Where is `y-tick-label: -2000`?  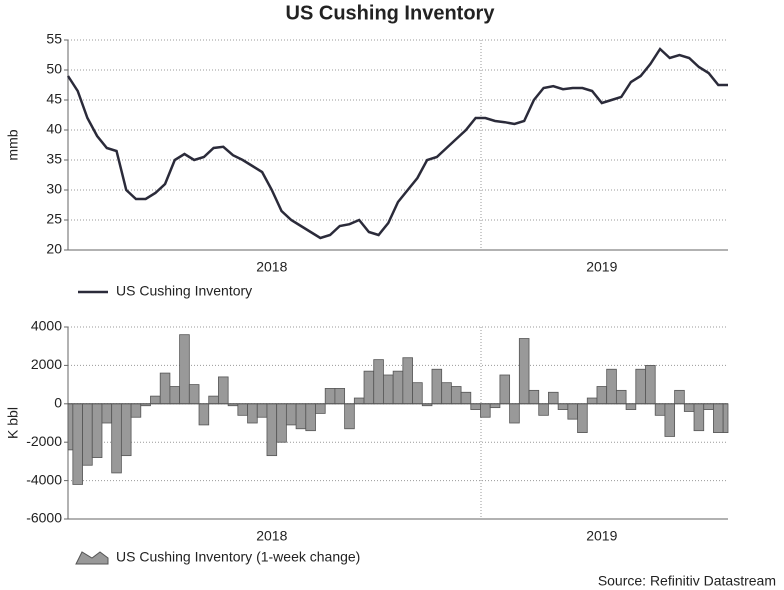 y-tick-label: -2000 is located at coordinates (44, 441).